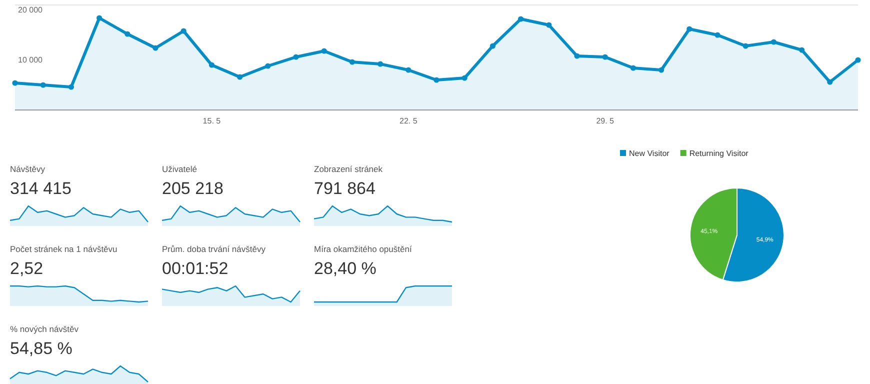 Image resolution: width=870 pixels, height=384 pixels. What do you see at coordinates (349, 169) in the screenshot?
I see `chart-title: Zobrazení stránek` at bounding box center [349, 169].